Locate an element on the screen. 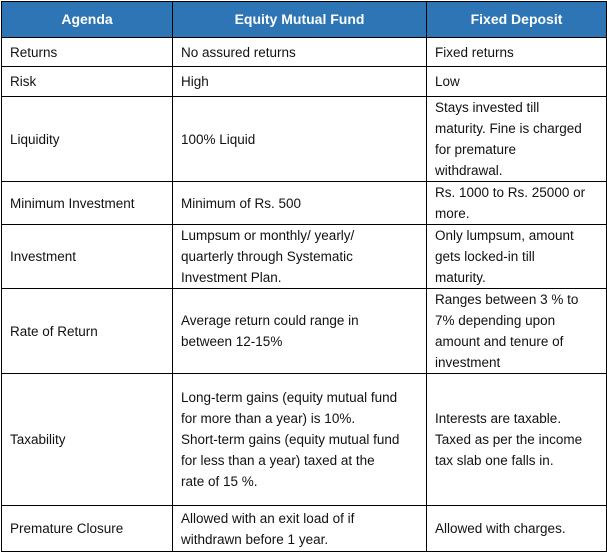 The height and width of the screenshot is (552, 607). cell-text-line: tax slab one falls in. is located at coordinates (494, 460).